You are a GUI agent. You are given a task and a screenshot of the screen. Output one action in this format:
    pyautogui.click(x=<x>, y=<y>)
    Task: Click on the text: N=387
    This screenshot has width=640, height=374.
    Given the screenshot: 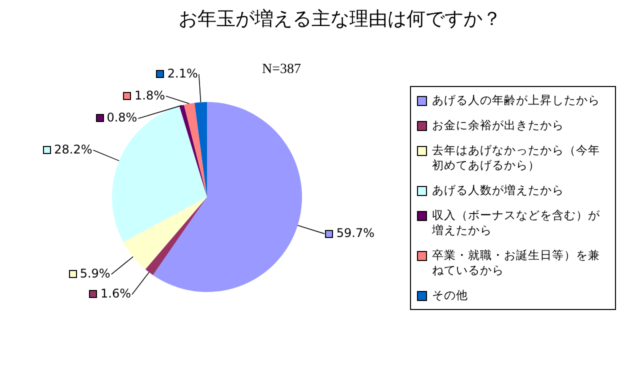 What is the action you would take?
    pyautogui.click(x=282, y=70)
    